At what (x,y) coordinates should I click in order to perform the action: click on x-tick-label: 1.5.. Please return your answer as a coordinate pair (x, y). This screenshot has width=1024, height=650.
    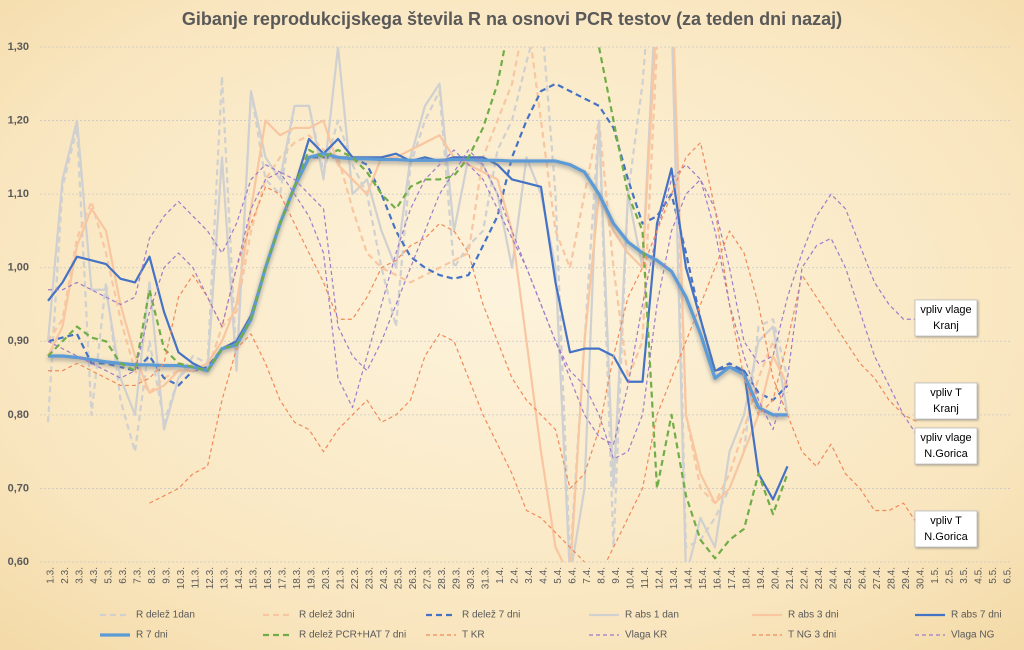
    Looking at the image, I should click on (935, 575).